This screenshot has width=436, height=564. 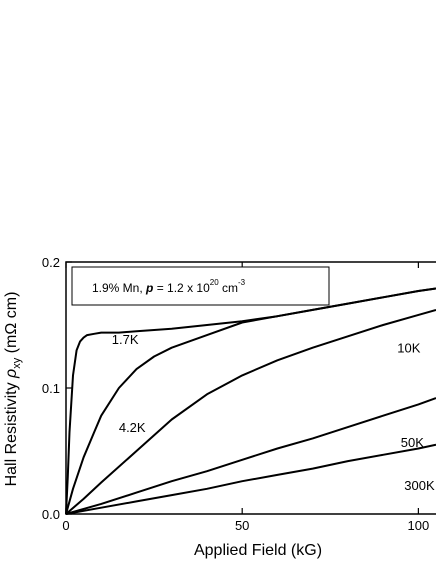 What do you see at coordinates (242, 282) in the screenshot?
I see `legend-text-exp2: -3` at bounding box center [242, 282].